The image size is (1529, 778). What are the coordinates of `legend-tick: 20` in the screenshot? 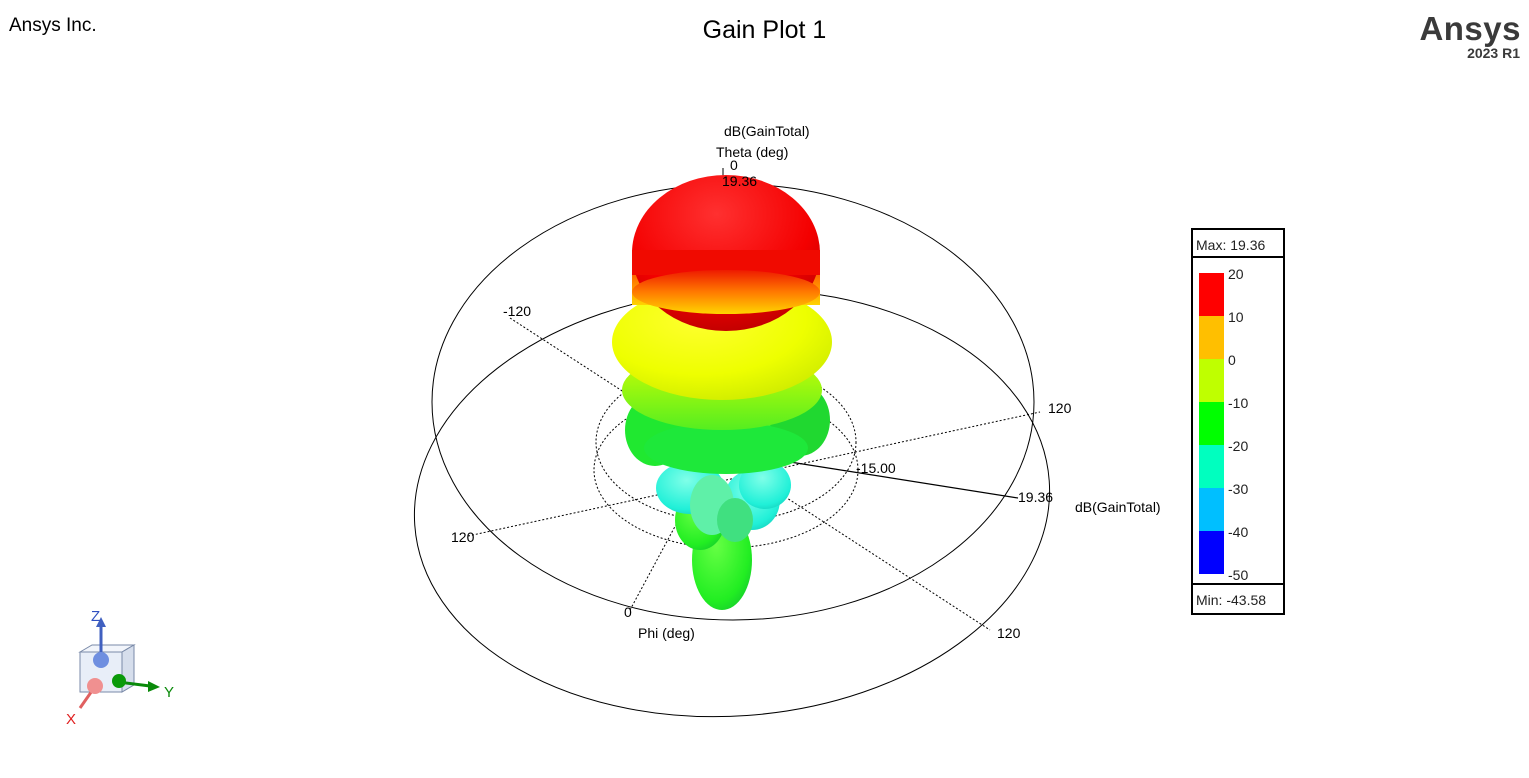 It's located at (1236, 274).